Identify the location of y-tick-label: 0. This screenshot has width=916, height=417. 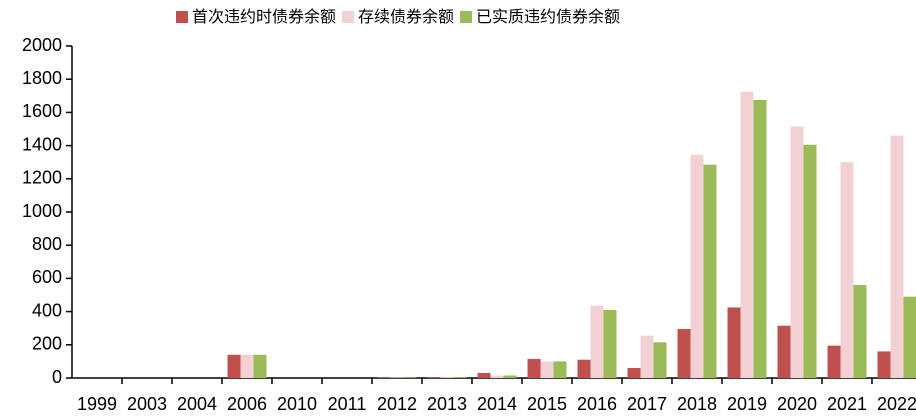
(57, 377).